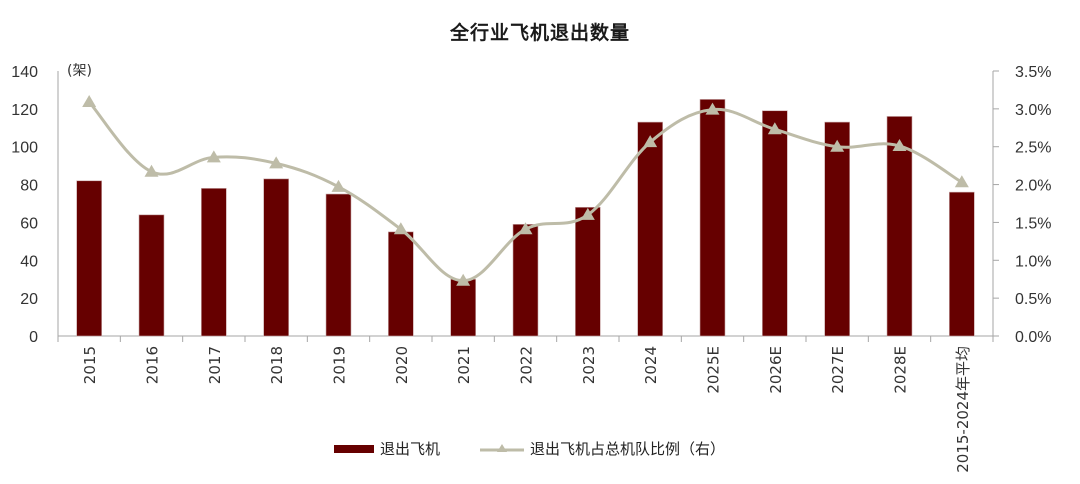  I want to click on bar-2020, so click(401, 284).